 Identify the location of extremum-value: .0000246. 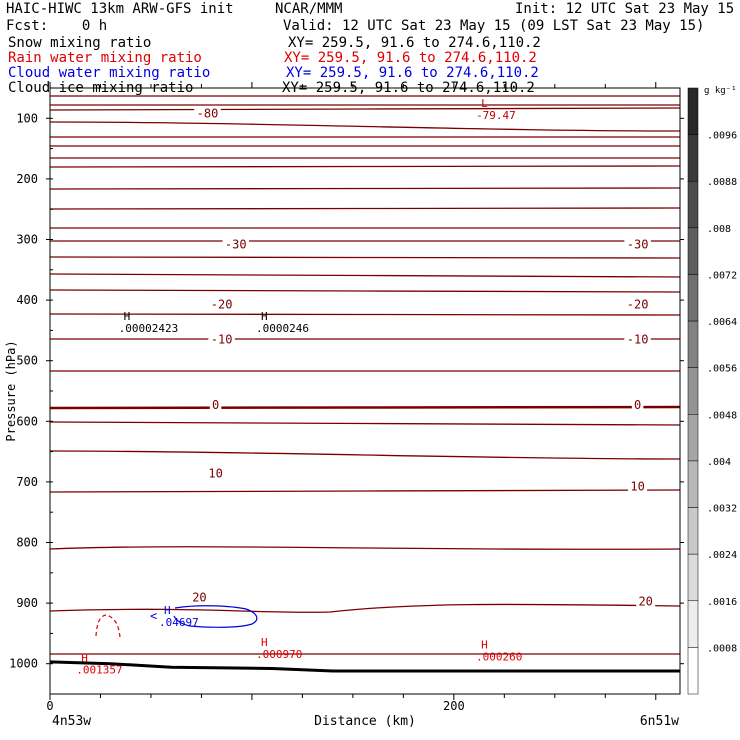
(282, 328).